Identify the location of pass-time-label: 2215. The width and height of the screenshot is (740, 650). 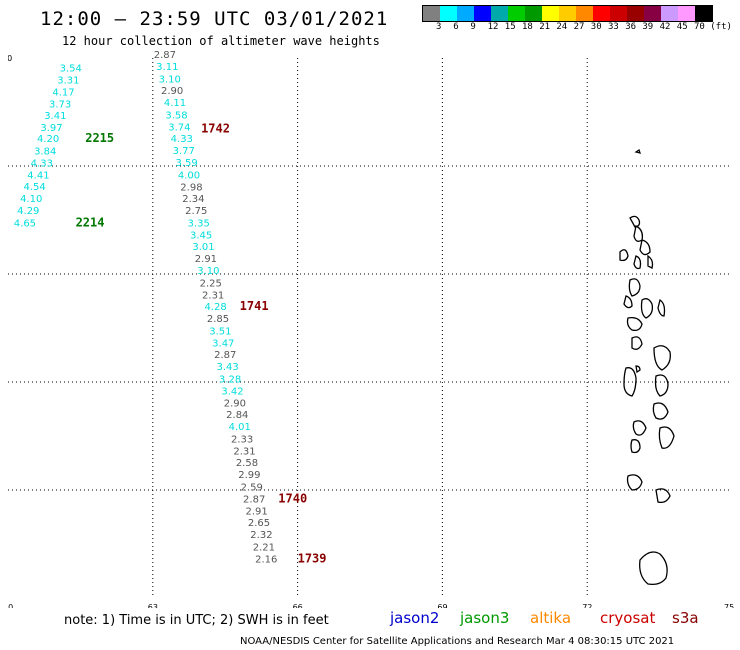
(99, 138).